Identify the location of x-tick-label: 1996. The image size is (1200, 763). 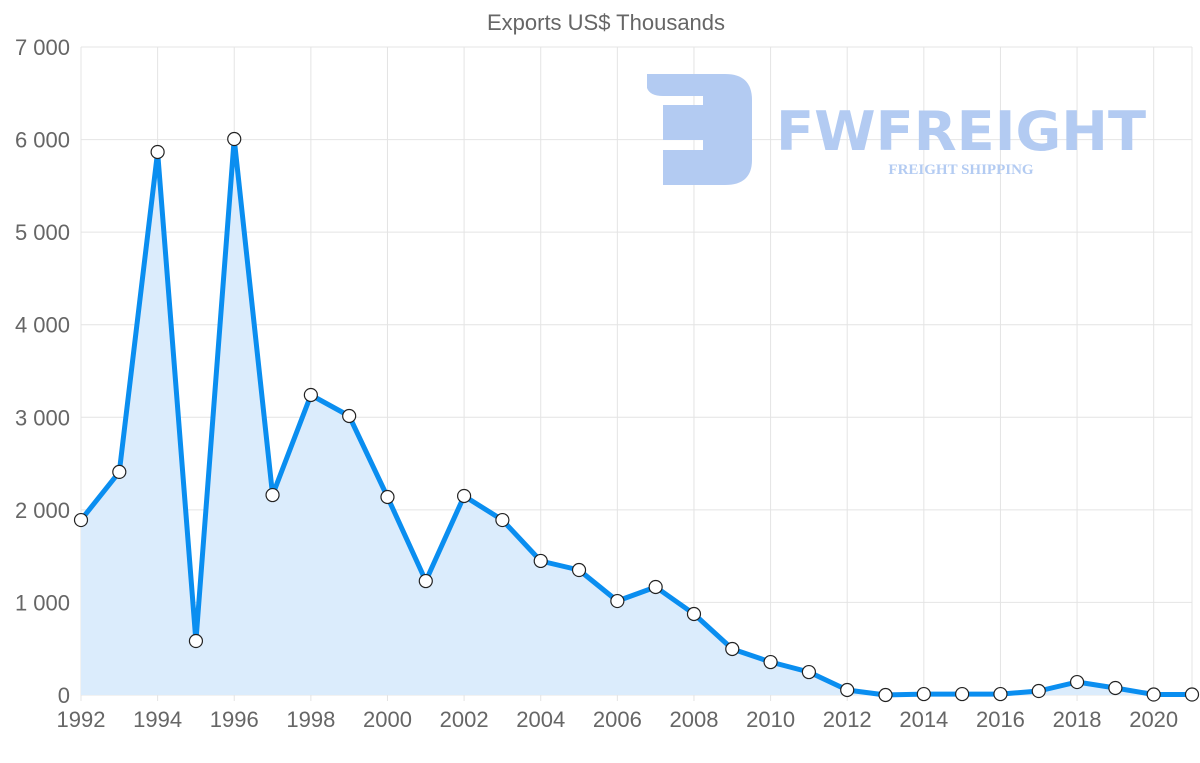
(234, 719).